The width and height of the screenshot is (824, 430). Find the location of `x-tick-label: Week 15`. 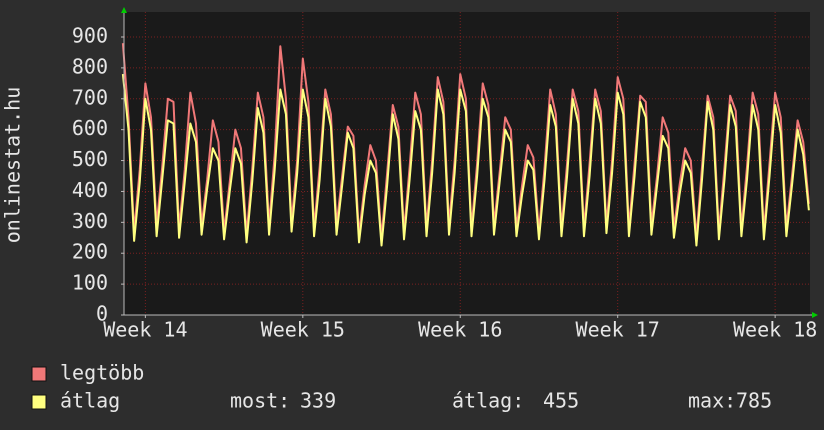

x-tick-label: Week 15 is located at coordinates (303, 330).